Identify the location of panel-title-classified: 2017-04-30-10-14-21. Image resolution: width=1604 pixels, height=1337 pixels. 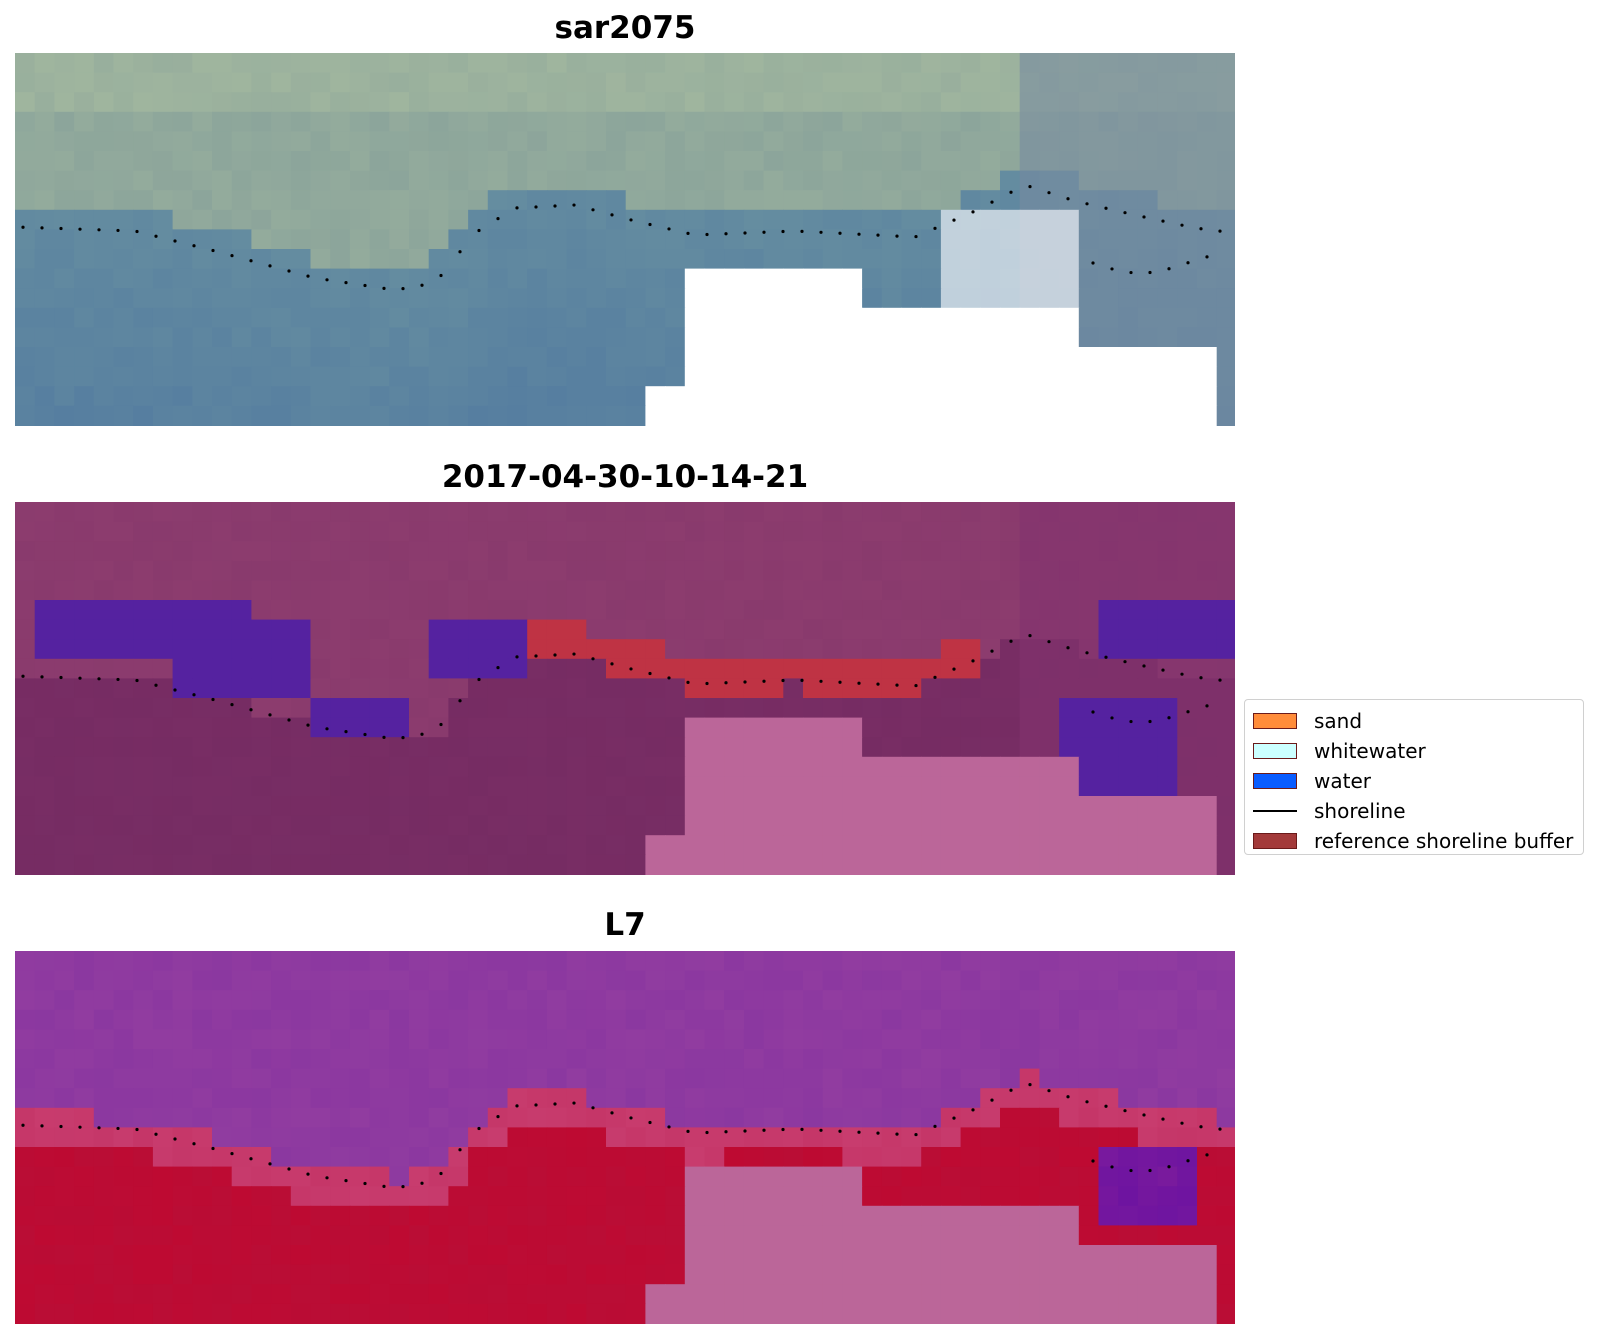
(625, 477).